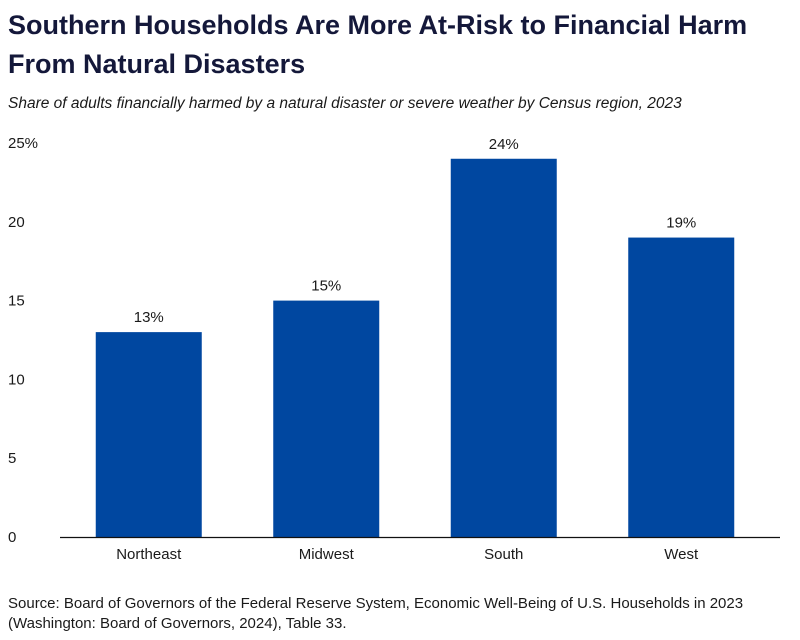 The height and width of the screenshot is (640, 800). What do you see at coordinates (12, 537) in the screenshot?
I see `y-tick-label: 0` at bounding box center [12, 537].